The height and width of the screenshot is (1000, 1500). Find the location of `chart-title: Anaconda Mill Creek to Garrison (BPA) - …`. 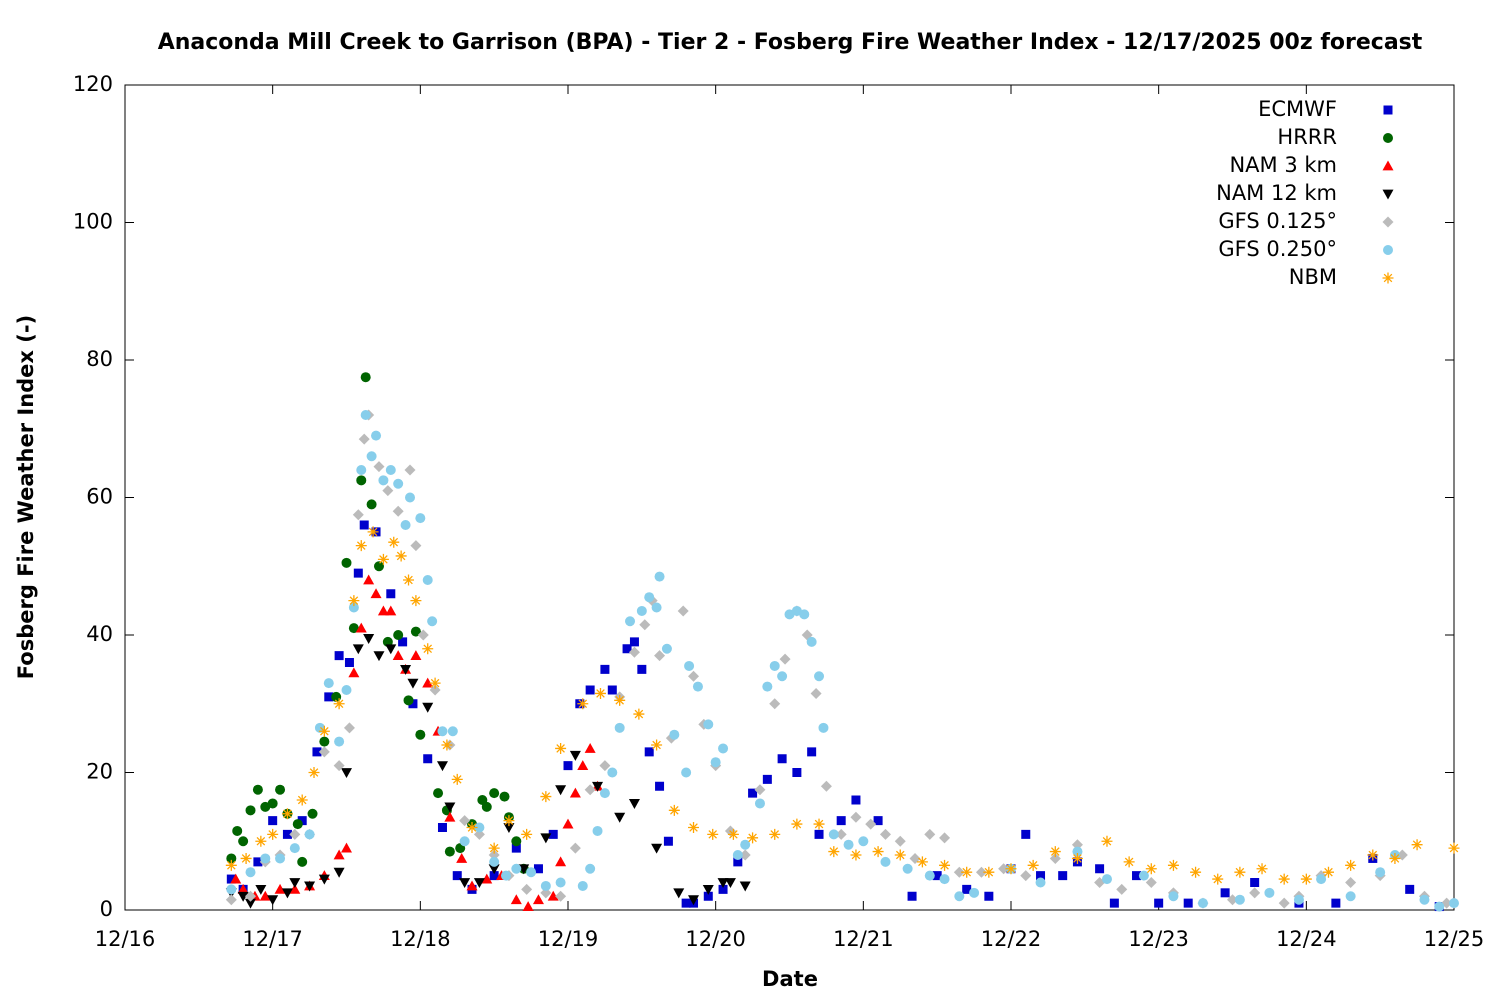

chart-title: Anaconda Mill Creek to Garrison (BPA) - … is located at coordinates (790, 42).